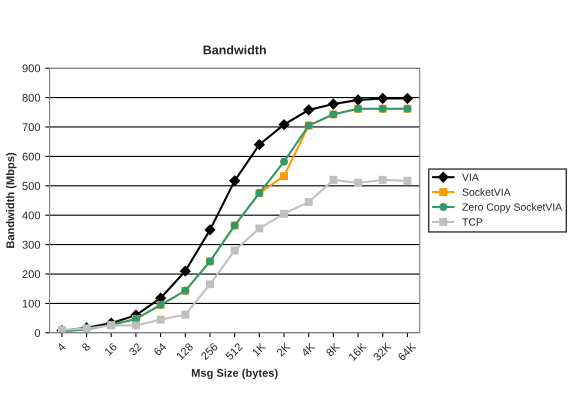  What do you see at coordinates (11, 200) in the screenshot?
I see `y-axis-title: Bandwidth (Mbps)` at bounding box center [11, 200].